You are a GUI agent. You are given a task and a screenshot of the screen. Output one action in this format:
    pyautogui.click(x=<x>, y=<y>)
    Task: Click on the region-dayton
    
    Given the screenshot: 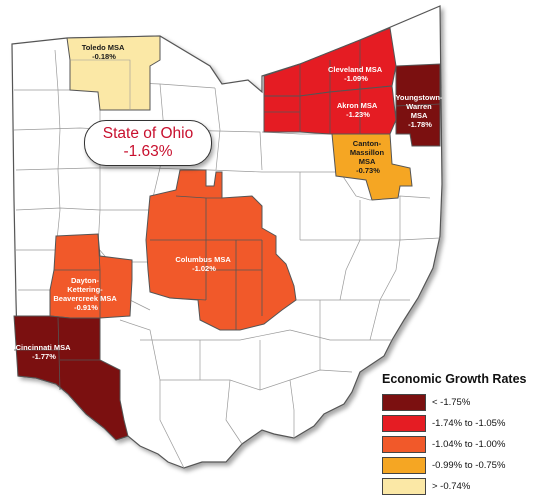 What is the action you would take?
    pyautogui.click(x=91, y=276)
    